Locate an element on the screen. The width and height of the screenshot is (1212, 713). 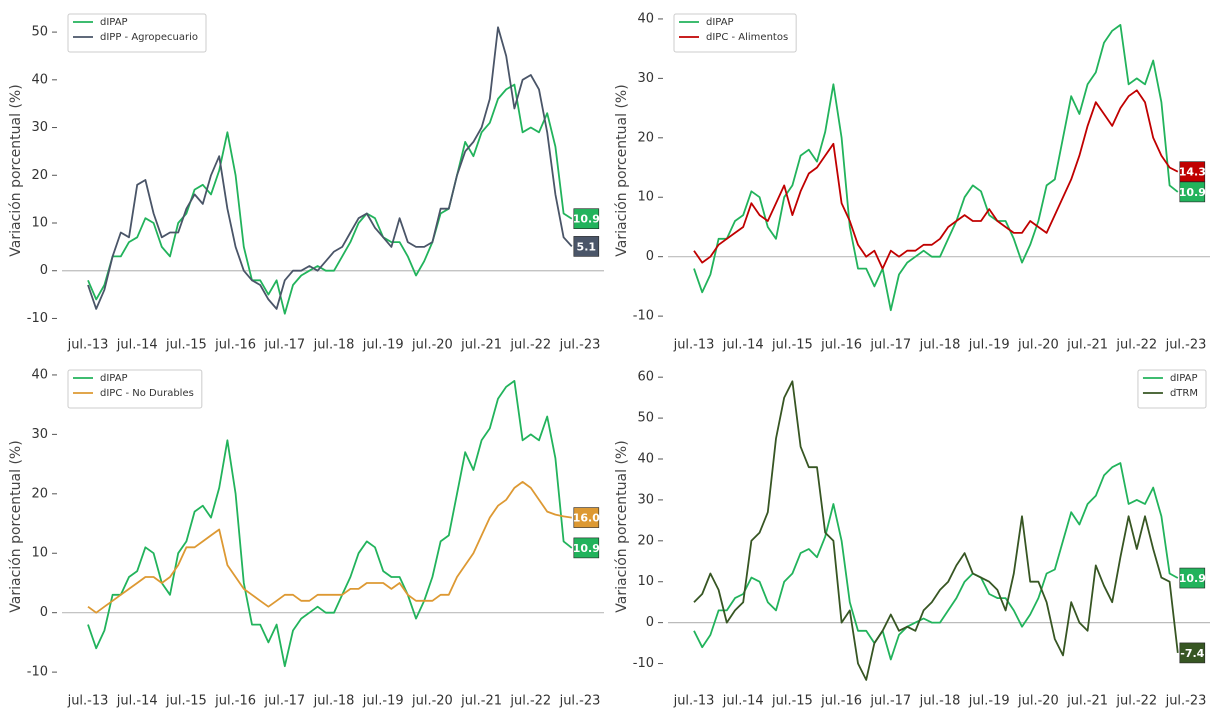
end-label: 16.0 is located at coordinates (586, 518).